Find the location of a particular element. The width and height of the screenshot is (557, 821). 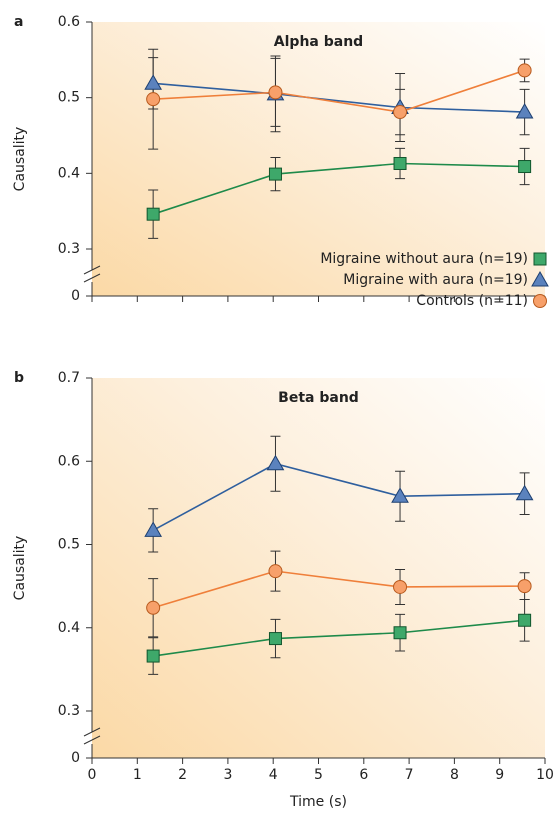

panel-title: Beta band is located at coordinates (318, 398).